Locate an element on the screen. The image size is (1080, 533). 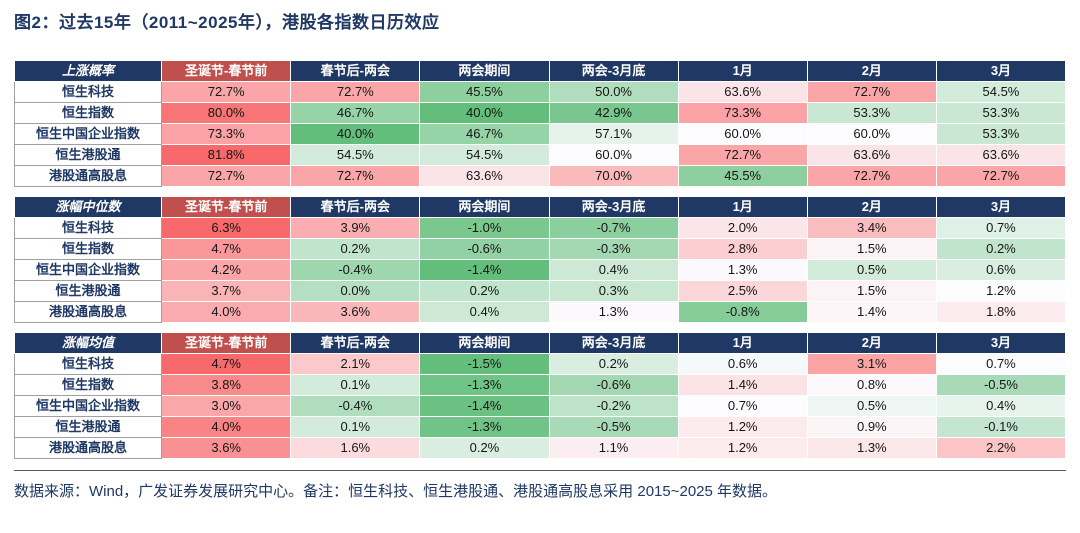
value-cell: 3.4% is located at coordinates (871, 228).